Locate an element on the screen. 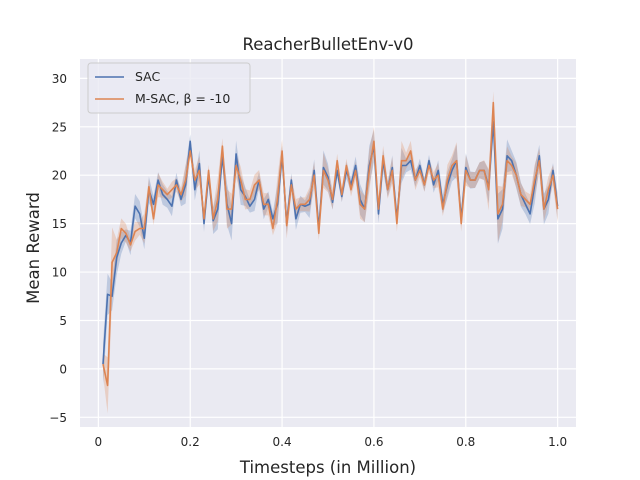  y-tick-label: 10 is located at coordinates (59, 273).